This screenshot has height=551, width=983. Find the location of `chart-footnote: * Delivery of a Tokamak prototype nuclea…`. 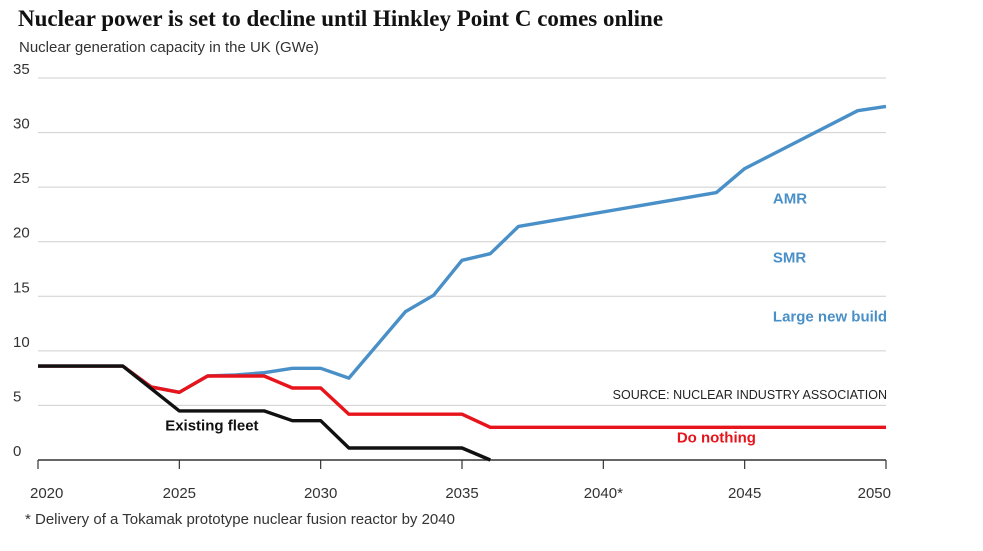

chart-footnote: * Delivery of a Tokamak prototype nuclea… is located at coordinates (240, 519).